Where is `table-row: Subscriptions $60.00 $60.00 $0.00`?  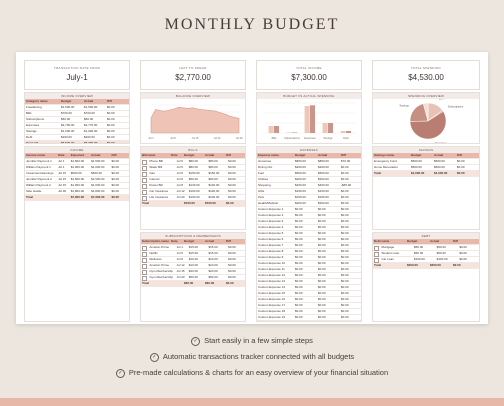 table-row: Subscriptions $60.00 $60.00 $0.00 is located at coordinates (77, 120).